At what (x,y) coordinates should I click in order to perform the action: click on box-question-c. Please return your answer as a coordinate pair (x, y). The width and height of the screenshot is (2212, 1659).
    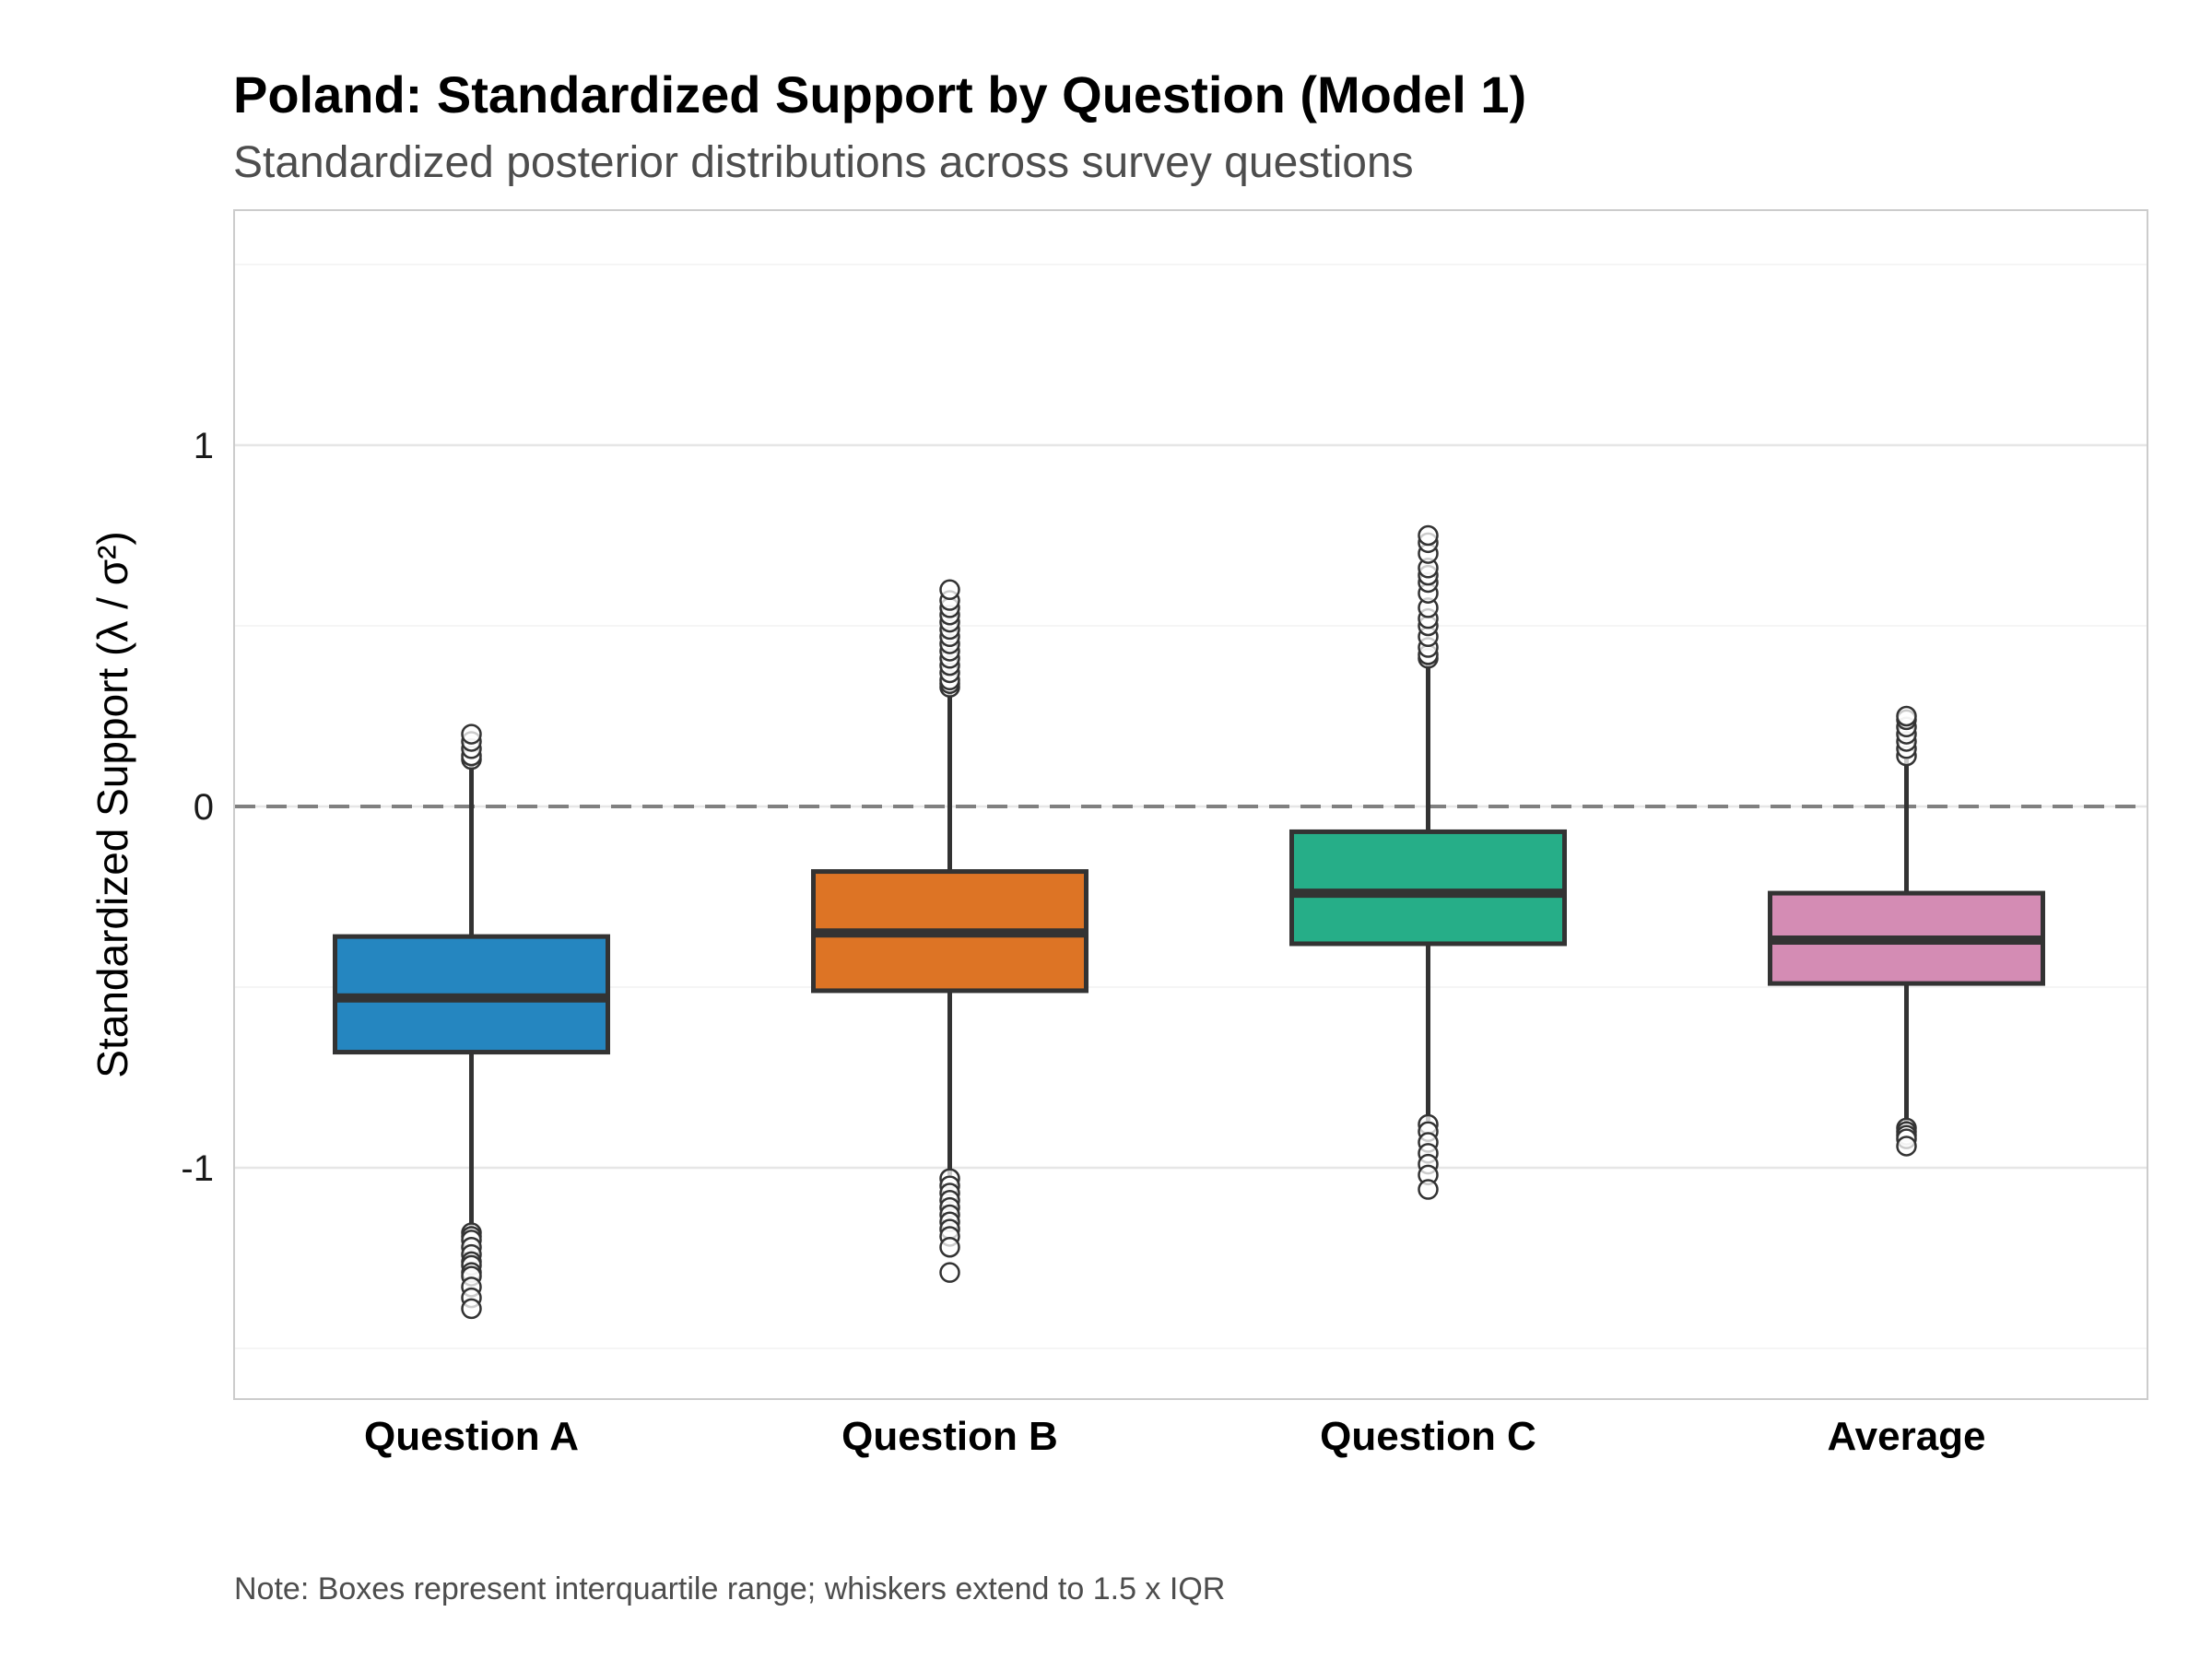
    Looking at the image, I should click on (1428, 862).